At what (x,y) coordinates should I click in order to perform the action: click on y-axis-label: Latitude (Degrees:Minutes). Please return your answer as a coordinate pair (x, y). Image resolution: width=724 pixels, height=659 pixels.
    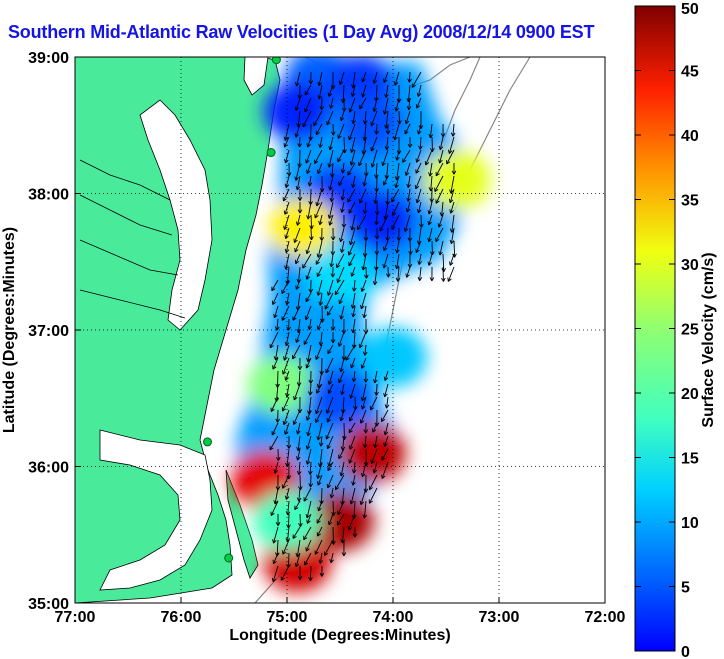
    Looking at the image, I should click on (9, 330).